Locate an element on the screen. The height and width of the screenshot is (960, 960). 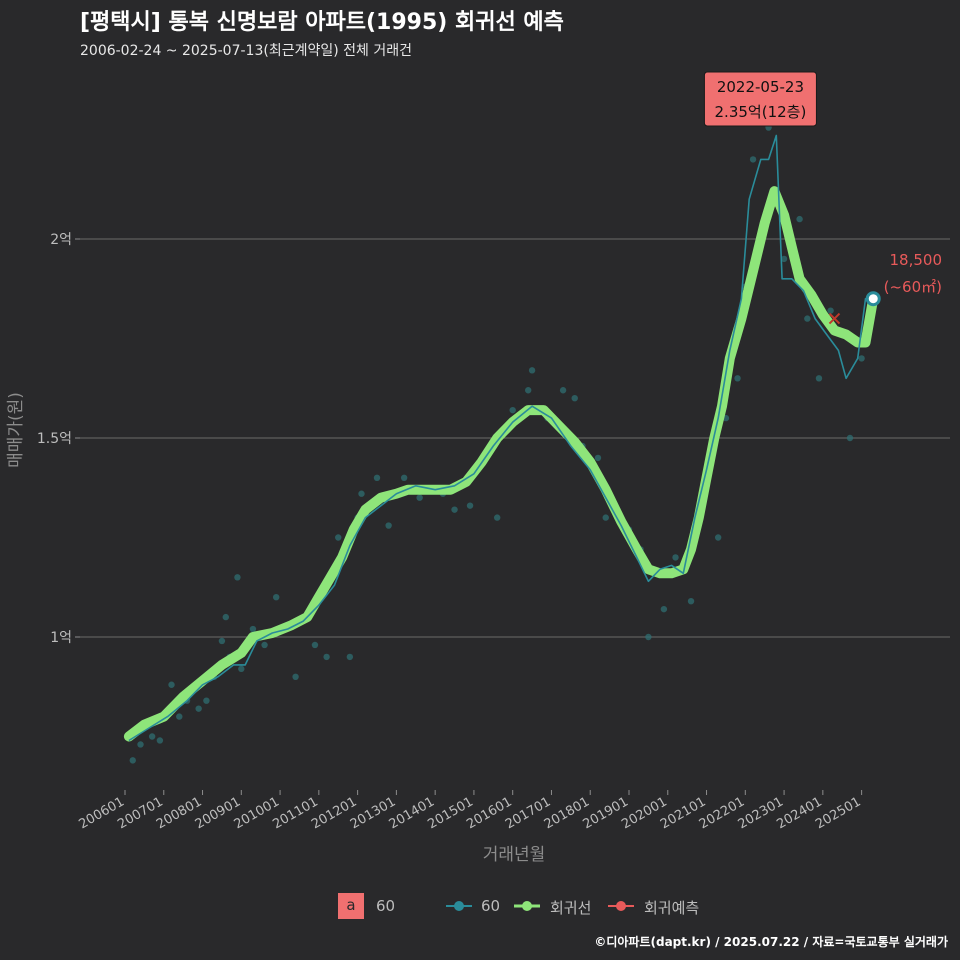
max-annotation-date: 2022-05-23 is located at coordinates (760, 87).